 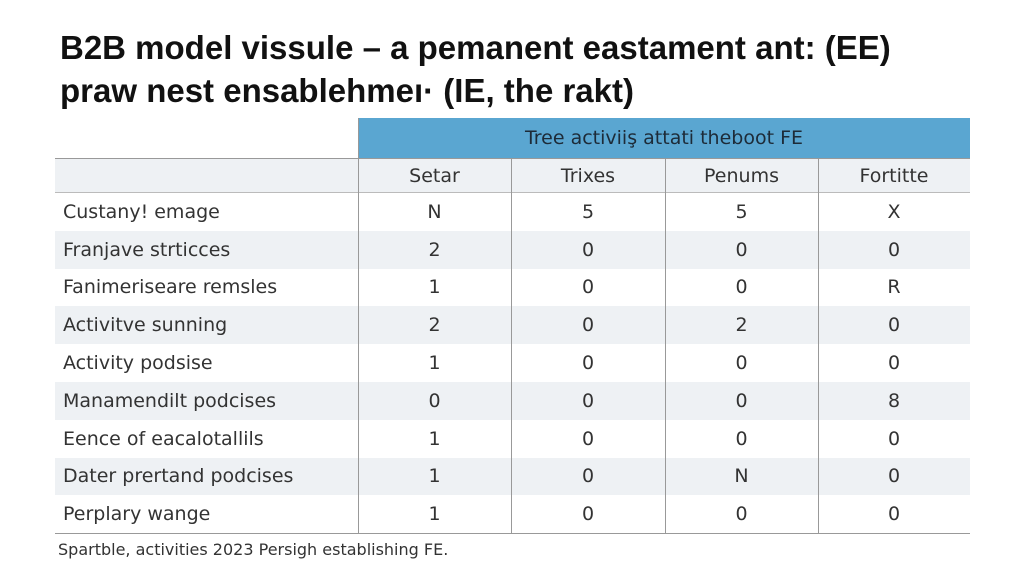 I want to click on header-row-bg, so click(x=512, y=175).